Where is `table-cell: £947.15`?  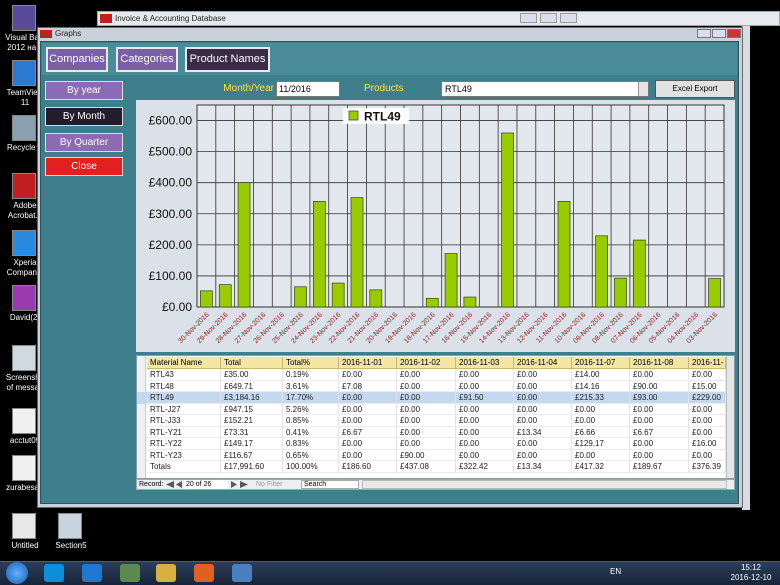
table-cell: £947.15 is located at coordinates (252, 409).